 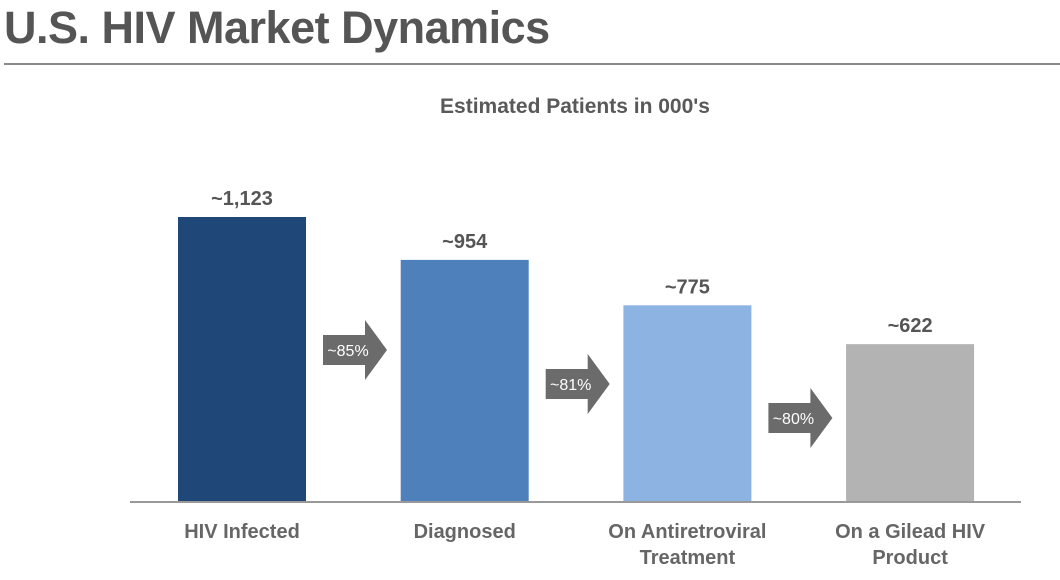 I want to click on title-divider, so click(x=532, y=64).